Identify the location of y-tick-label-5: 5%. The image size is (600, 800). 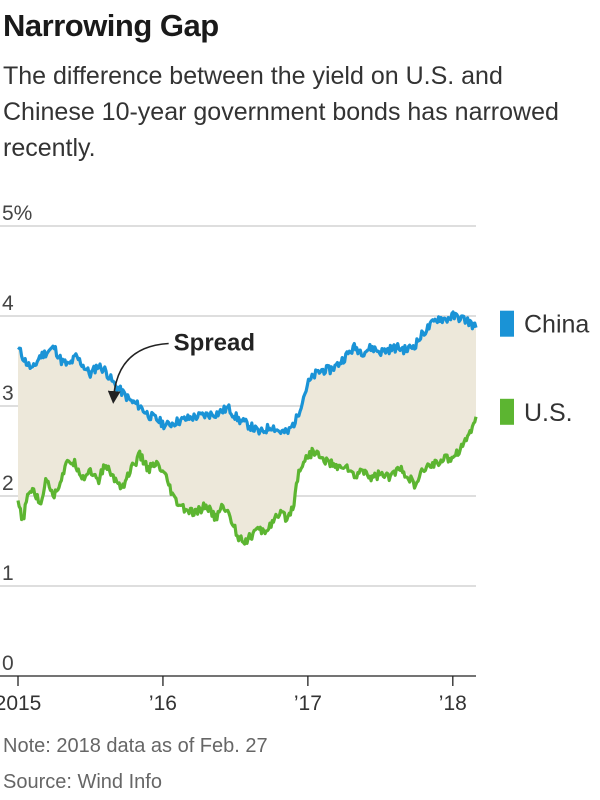
(17, 213).